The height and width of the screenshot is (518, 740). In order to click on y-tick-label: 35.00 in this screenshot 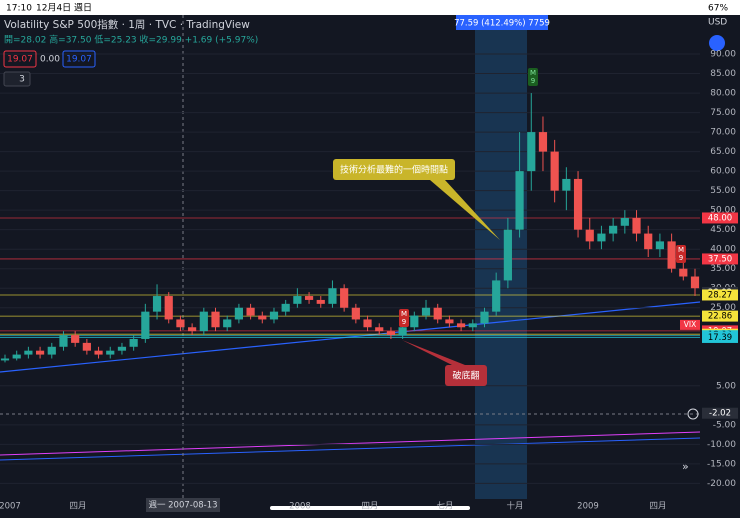, I will do `click(723, 269)`.